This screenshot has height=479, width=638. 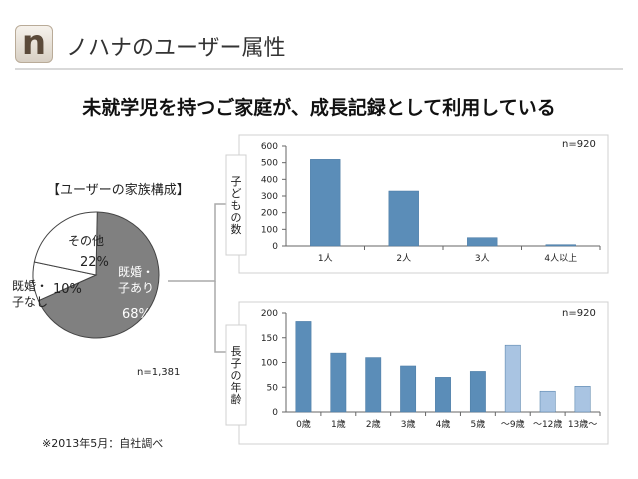 What do you see at coordinates (408, 424) in the screenshot?
I see `x-tick-label: 3歳` at bounding box center [408, 424].